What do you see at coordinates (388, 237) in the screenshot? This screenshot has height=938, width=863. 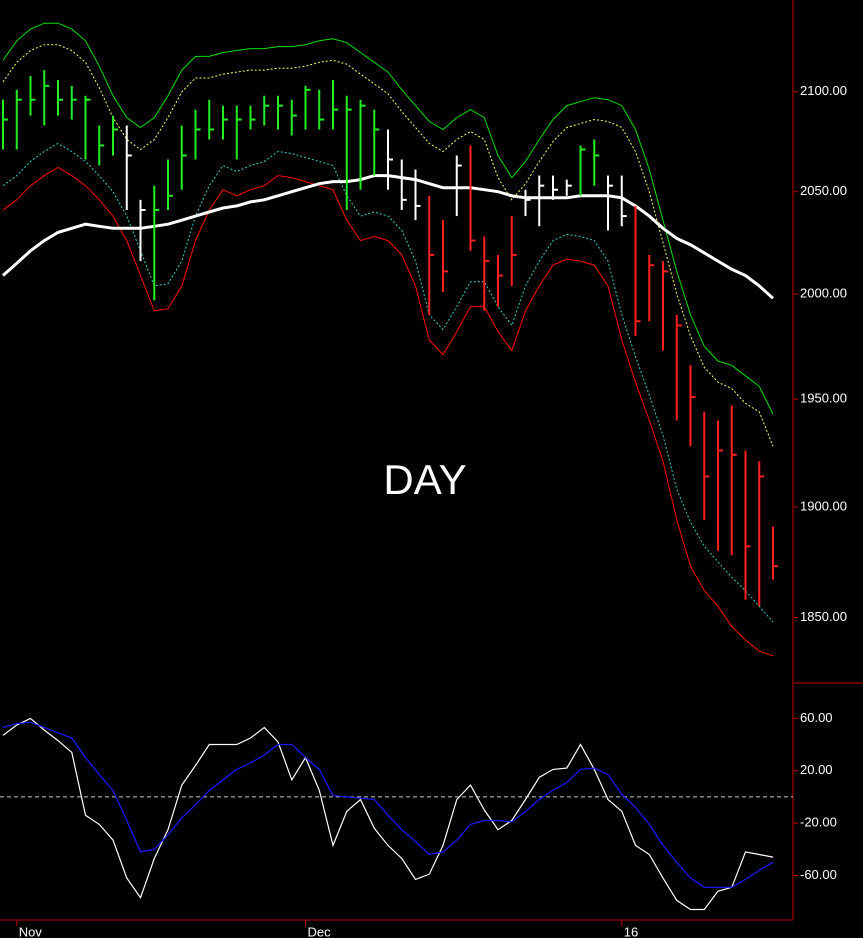 I see `band-line` at bounding box center [388, 237].